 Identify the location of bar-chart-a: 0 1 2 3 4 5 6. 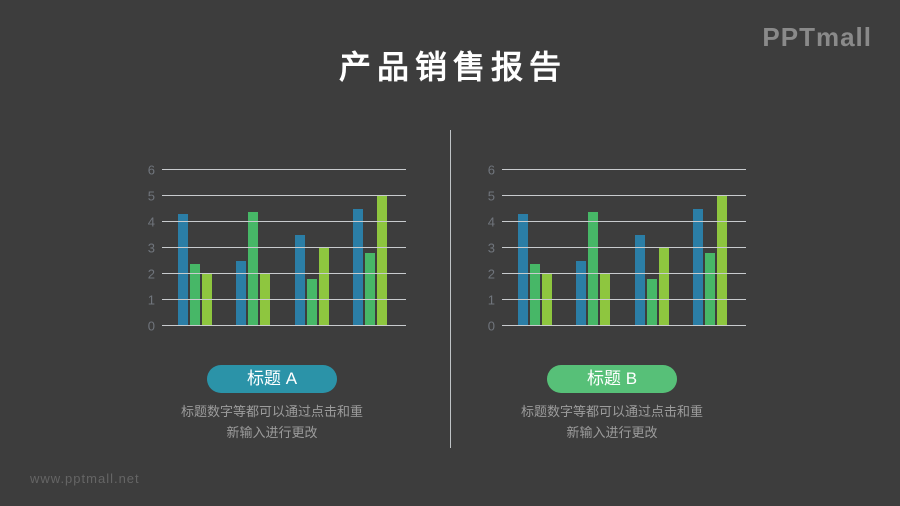
(277, 248).